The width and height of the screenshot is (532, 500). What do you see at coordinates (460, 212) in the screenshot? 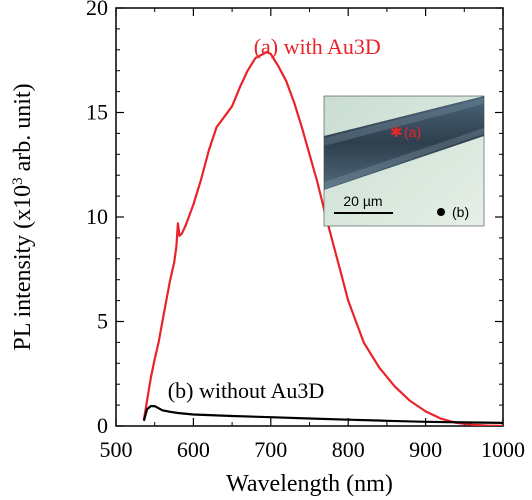
I see `inset-marker-b-label: (b)` at bounding box center [460, 212].